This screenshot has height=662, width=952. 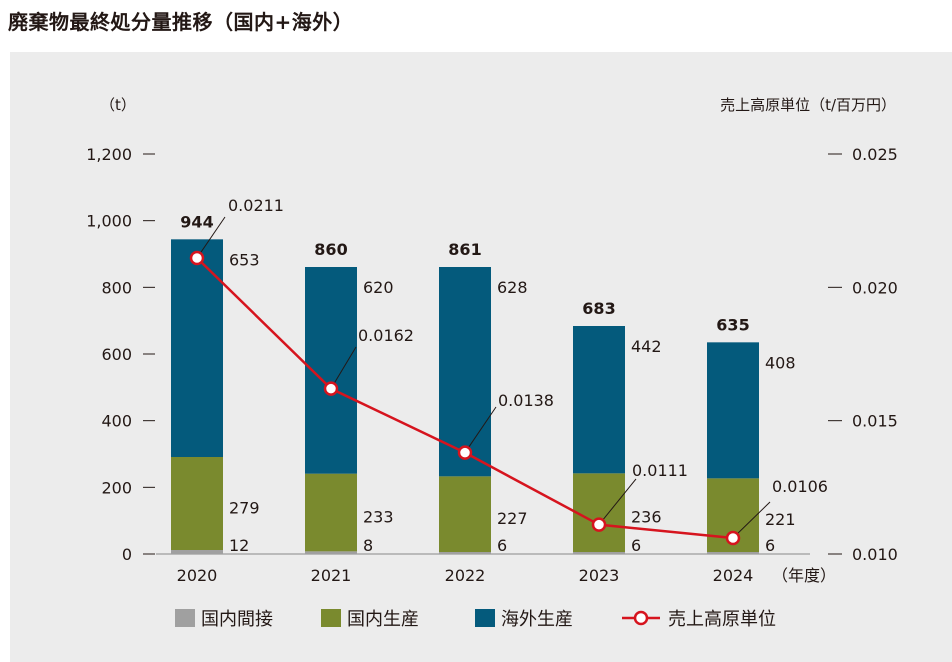 I want to click on y-right-tick-label: 0.020, so click(x=875, y=287).